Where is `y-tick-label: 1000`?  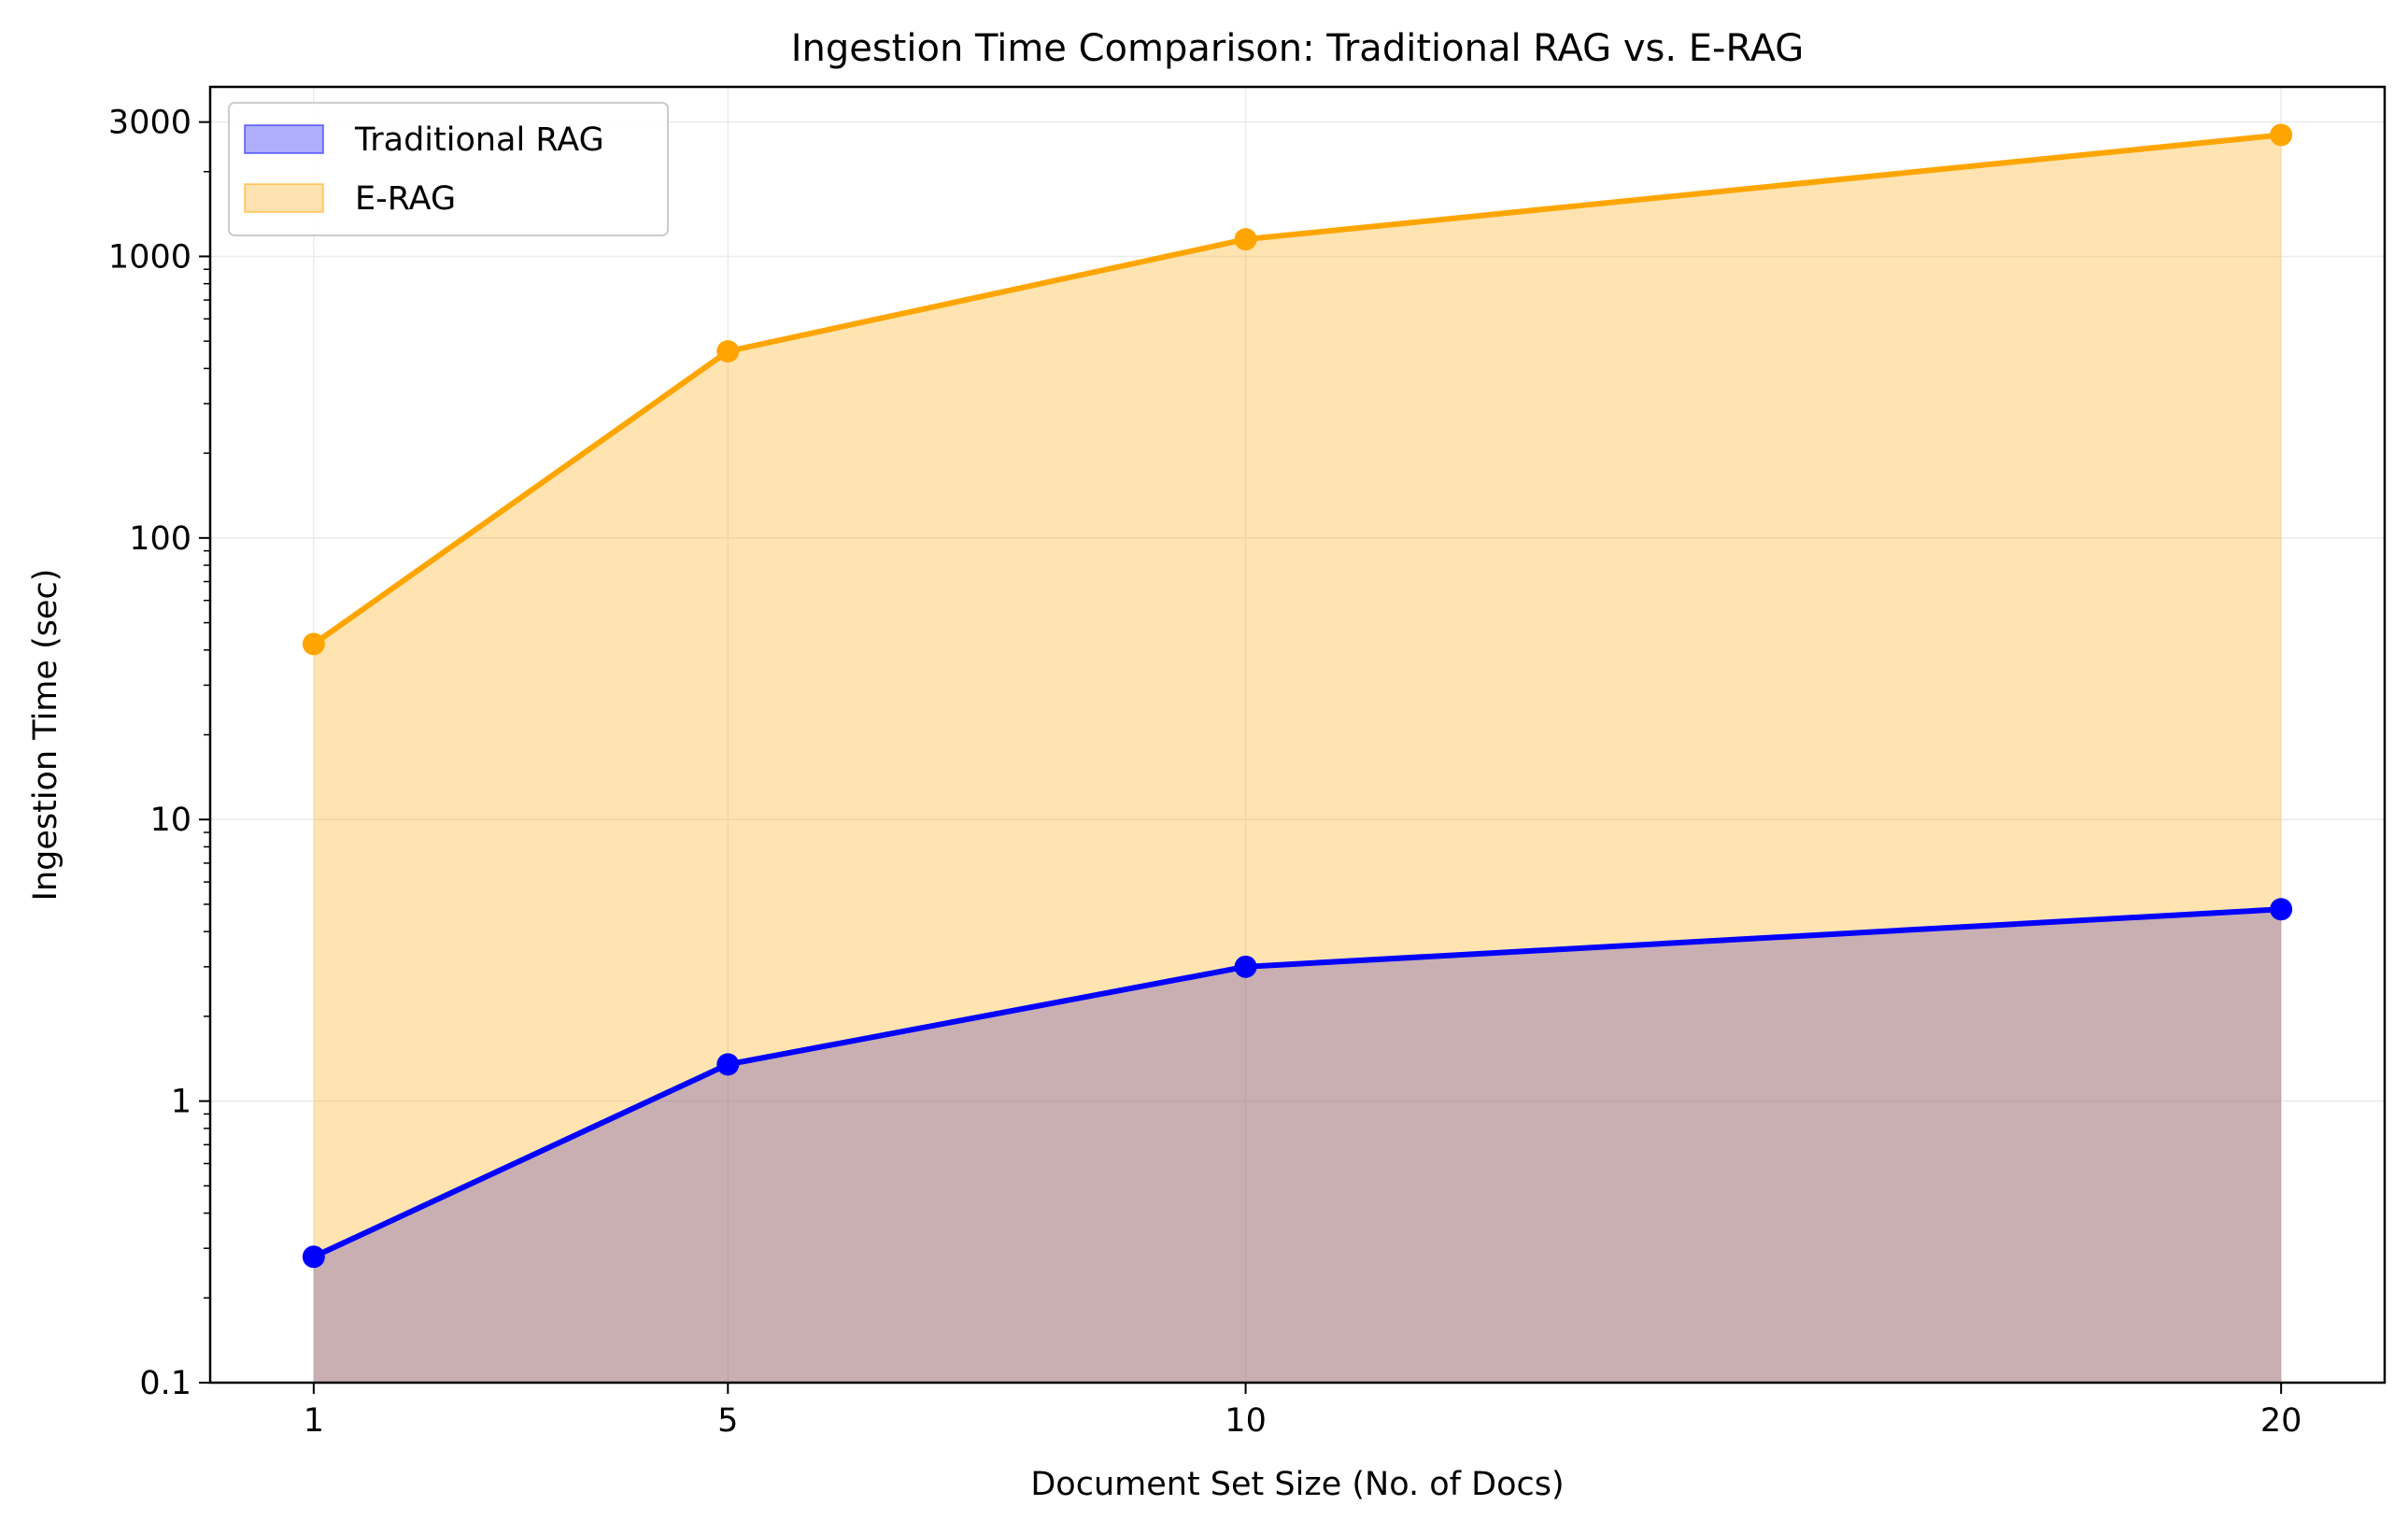
y-tick-label: 1000 is located at coordinates (149, 257).